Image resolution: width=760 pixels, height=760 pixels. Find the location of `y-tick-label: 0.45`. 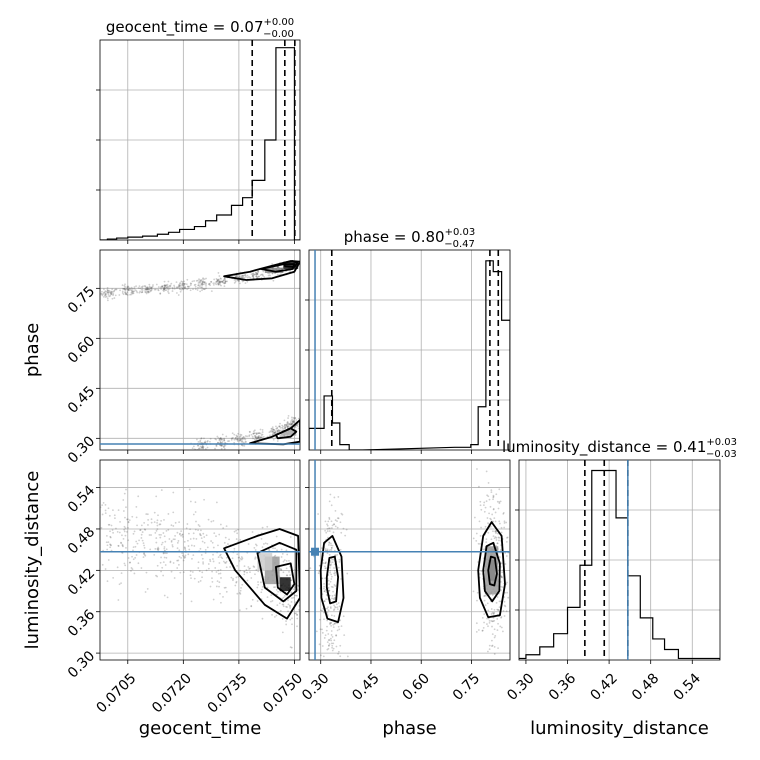

y-tick-label: 0.45 is located at coordinates (81, 399).